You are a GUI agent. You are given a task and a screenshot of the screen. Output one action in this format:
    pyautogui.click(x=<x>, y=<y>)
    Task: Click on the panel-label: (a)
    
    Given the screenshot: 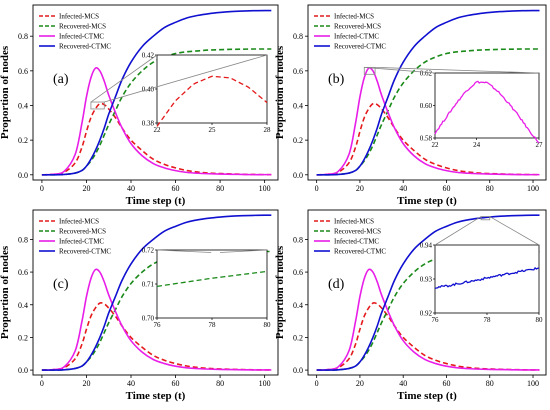 What is the action you would take?
    pyautogui.click(x=61, y=79)
    